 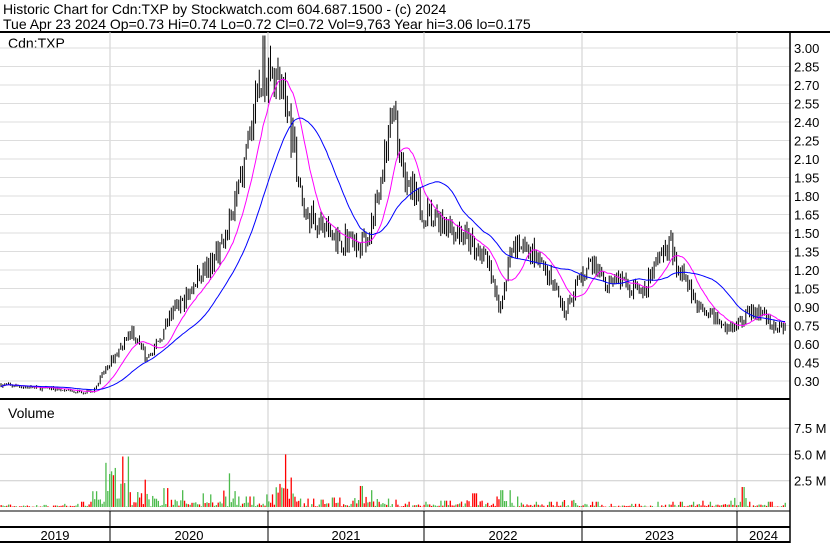 I want to click on price-tick-label: 2.85, so click(x=806, y=67).